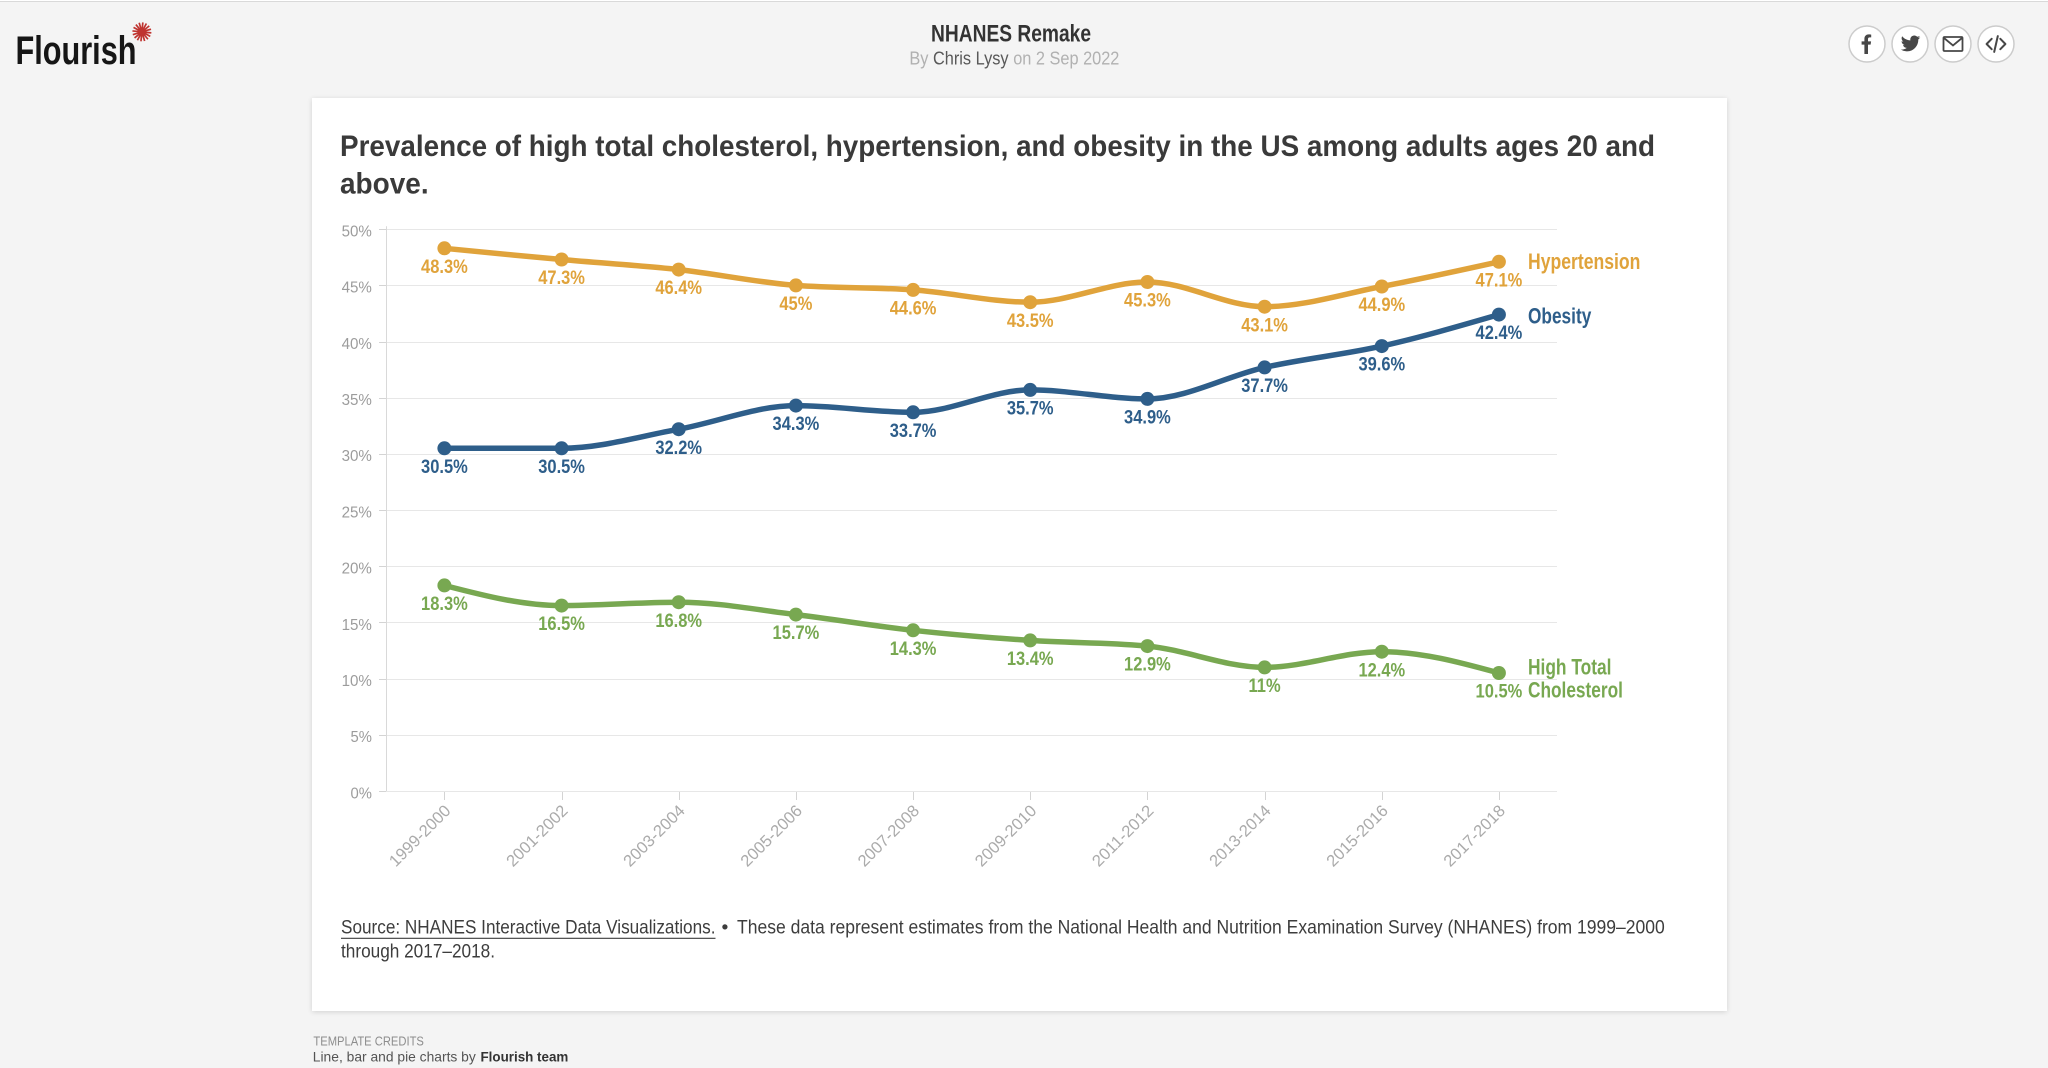 The height and width of the screenshot is (1068, 2048). Describe the element at coordinates (420, 836) in the screenshot. I see `svg-text: 1999-2000` at that location.